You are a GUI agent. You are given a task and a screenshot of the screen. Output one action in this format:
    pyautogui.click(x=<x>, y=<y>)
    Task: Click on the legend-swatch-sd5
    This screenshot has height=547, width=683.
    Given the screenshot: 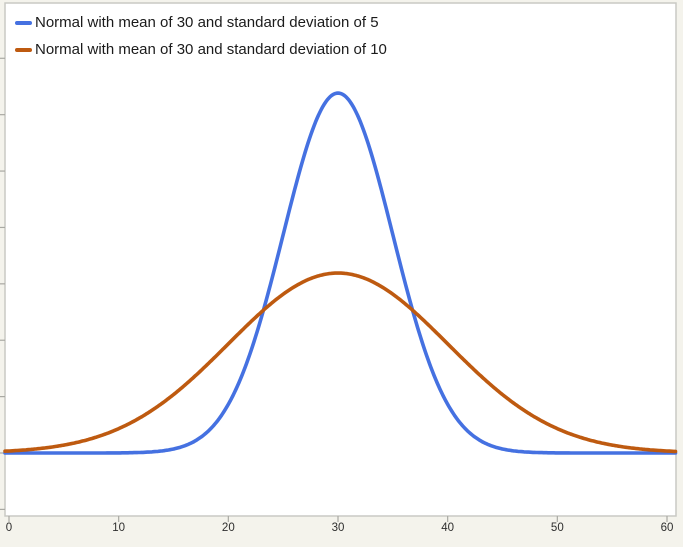 What is the action you would take?
    pyautogui.click(x=23, y=22)
    